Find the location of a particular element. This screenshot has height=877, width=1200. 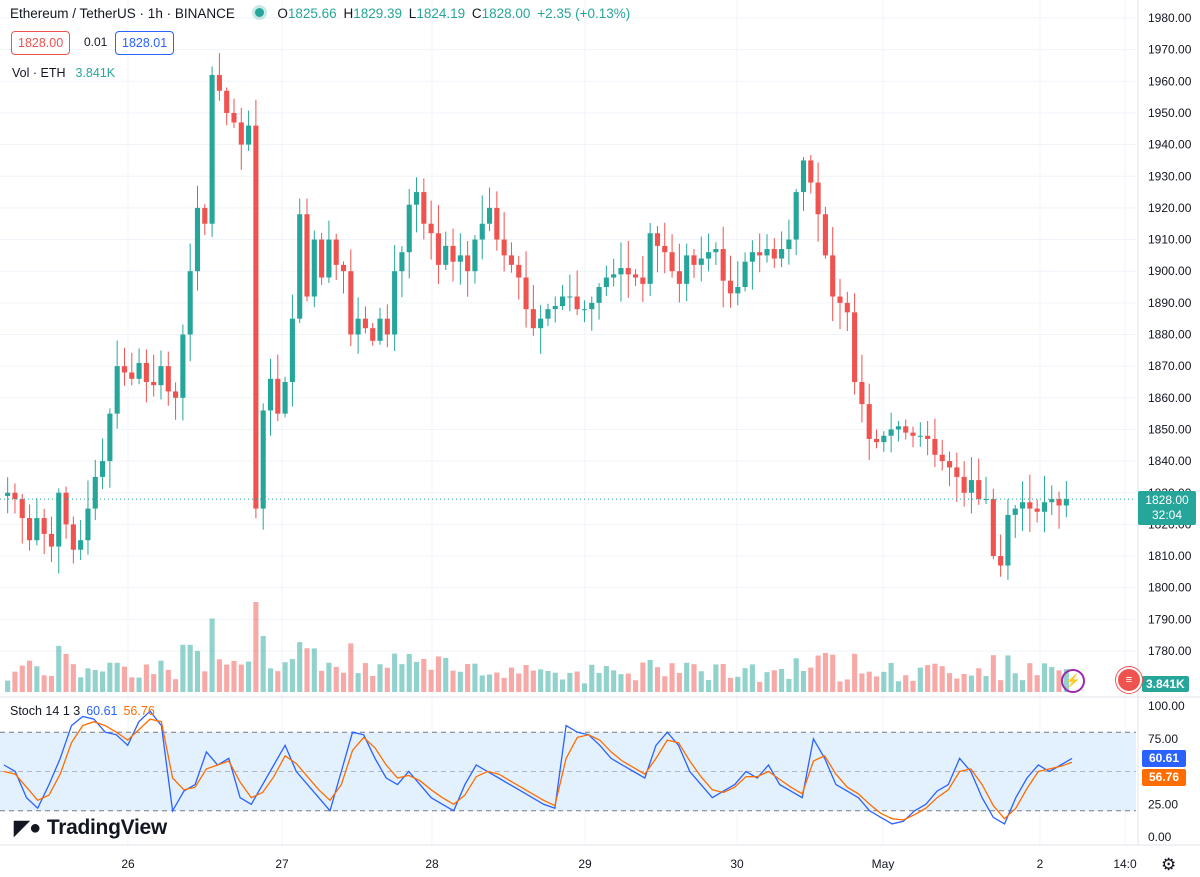

bolt-icon: ⚡ is located at coordinates (1073, 681).